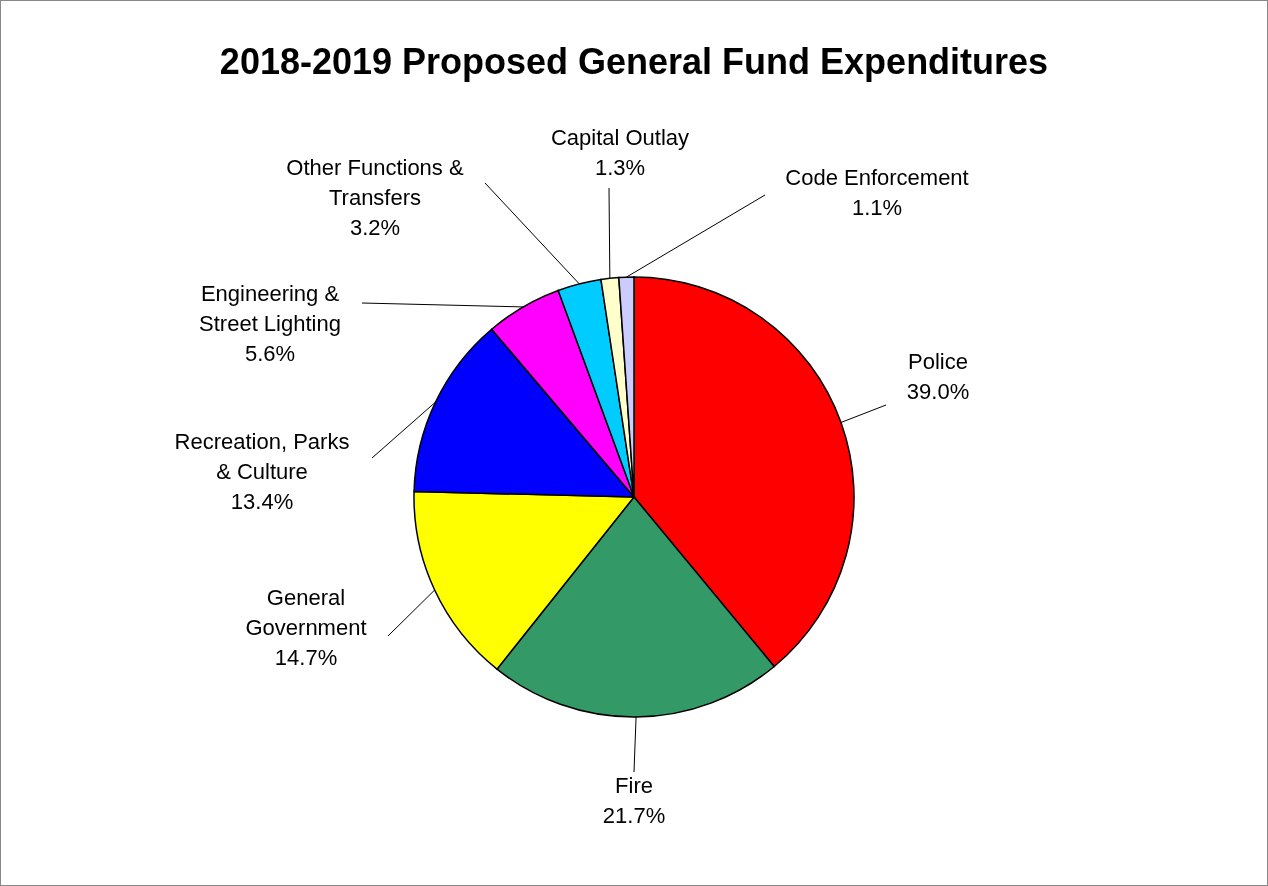 The width and height of the screenshot is (1268, 886). What do you see at coordinates (262, 456) in the screenshot?
I see `slice-label: Recreation, Parks & Culture` at bounding box center [262, 456].